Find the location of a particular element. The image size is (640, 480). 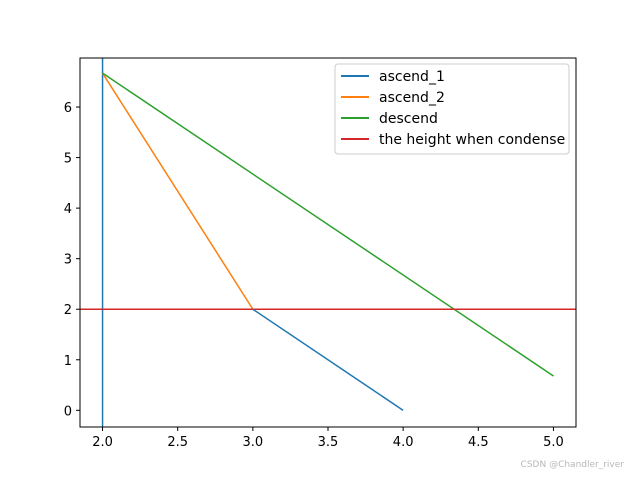

x-tick-label: 3.5 is located at coordinates (328, 442).